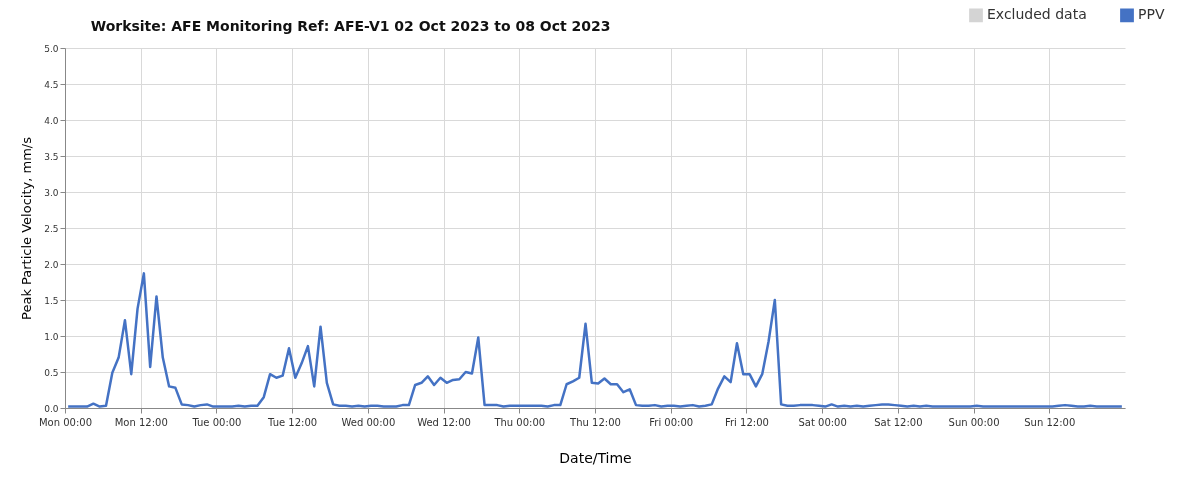 The width and height of the screenshot is (1203, 495). What do you see at coordinates (974, 422) in the screenshot?
I see `x-tick-label: Sun 00:00` at bounding box center [974, 422].